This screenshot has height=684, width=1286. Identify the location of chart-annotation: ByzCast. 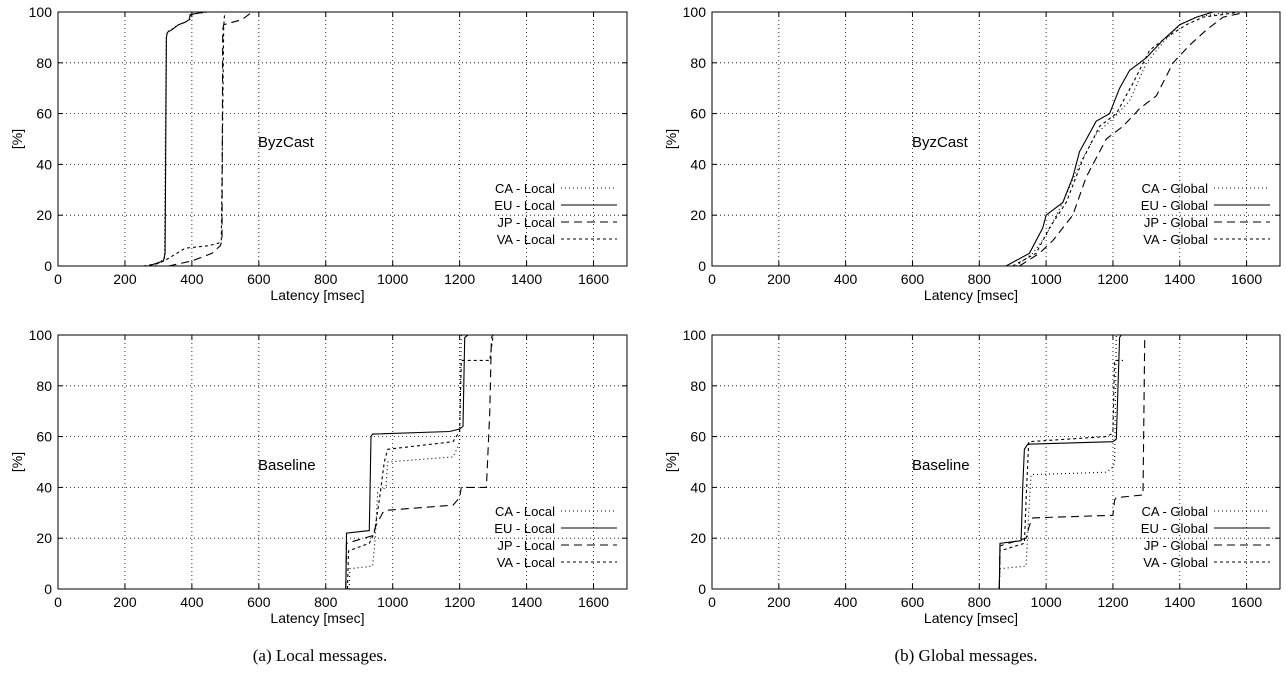
(286, 142).